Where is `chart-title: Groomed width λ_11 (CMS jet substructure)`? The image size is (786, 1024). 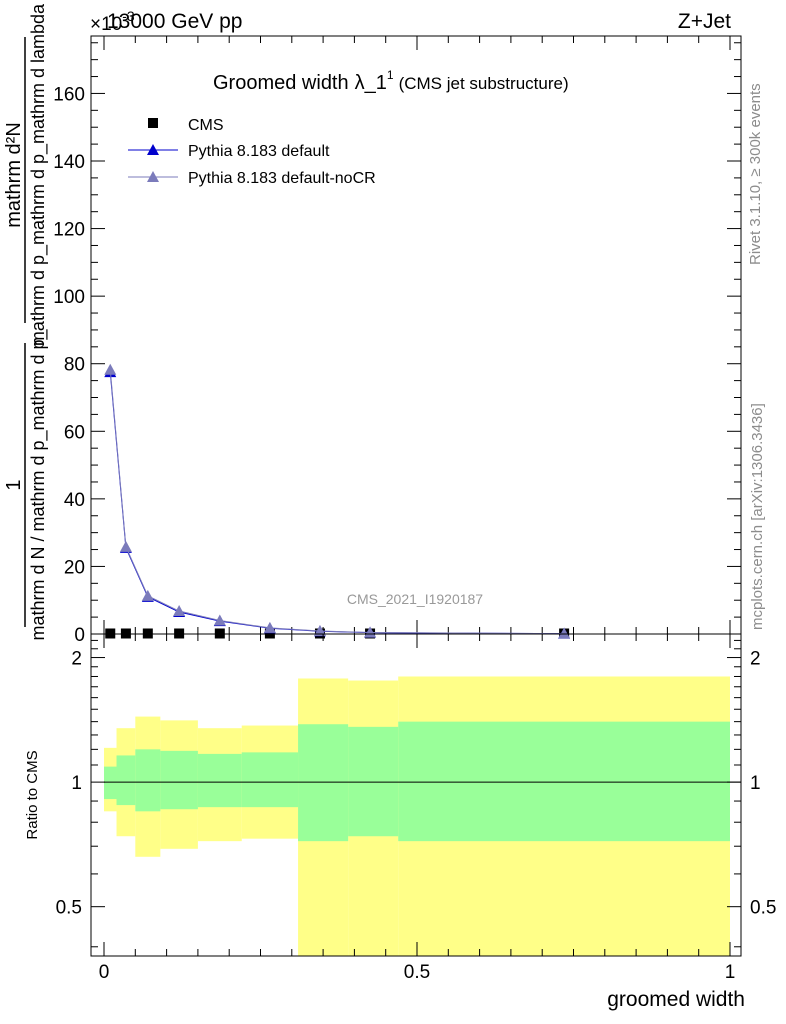
chart-title: Groomed width λ_11 (CMS jet substructure) is located at coordinates (391, 81).